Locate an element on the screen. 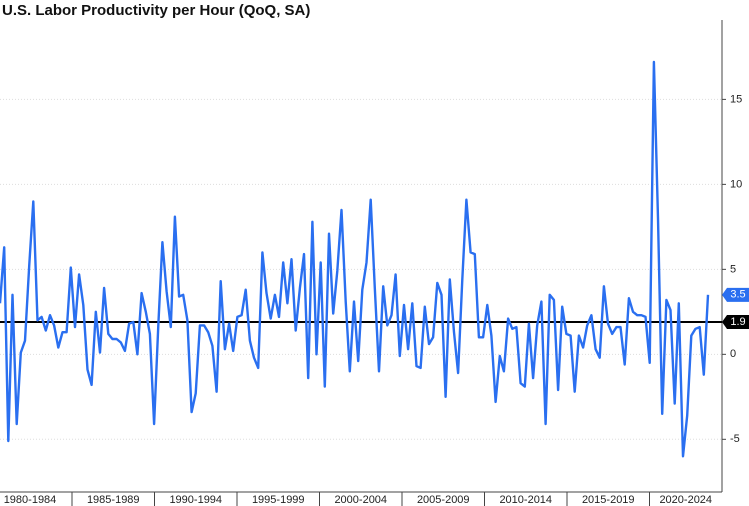  last-value-label: 3.5 is located at coordinates (737, 295).